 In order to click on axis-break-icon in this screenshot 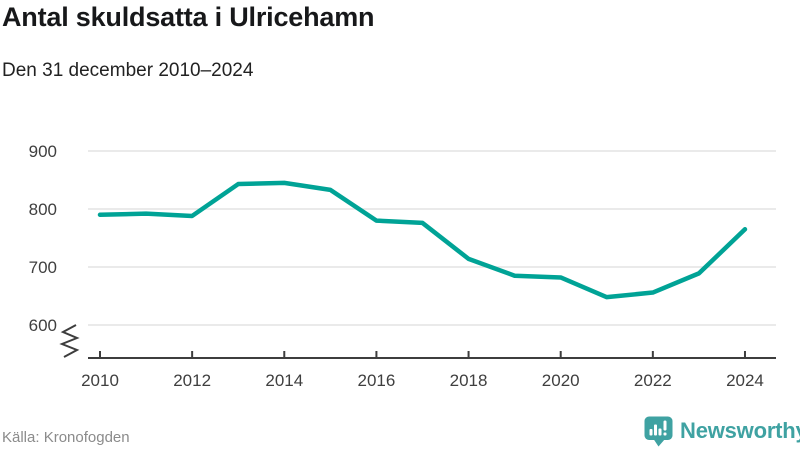, I will do `click(69, 341)`.